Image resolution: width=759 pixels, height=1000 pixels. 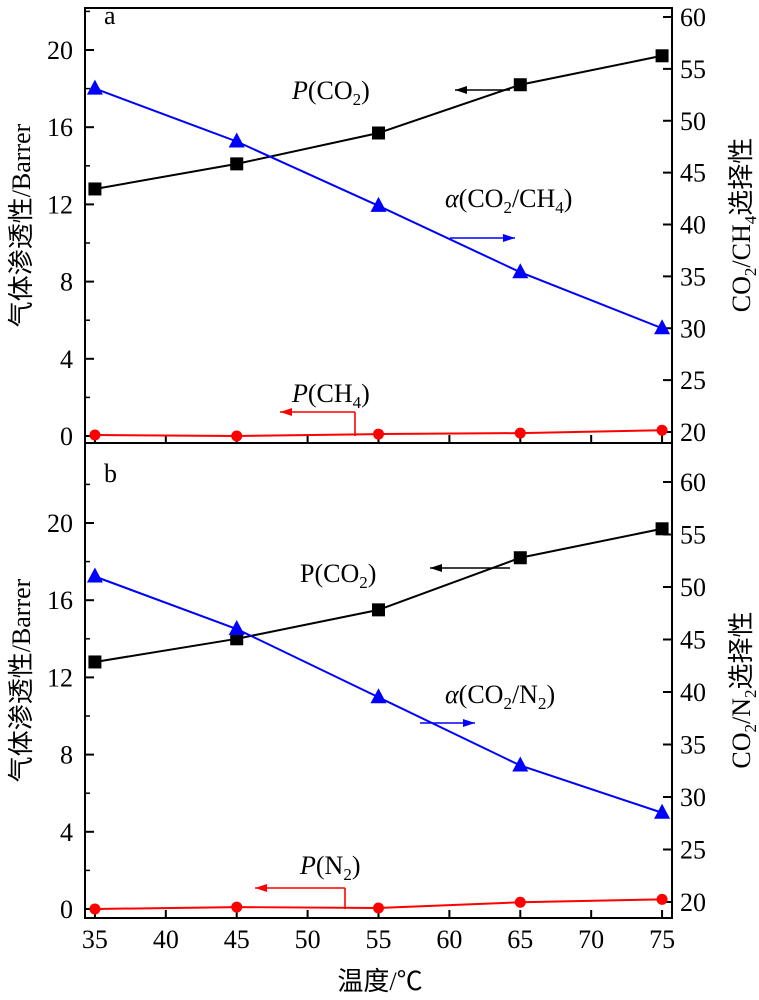 What do you see at coordinates (330, 867) in the screenshot?
I see `annotation-pn2: P(N2)` at bounding box center [330, 867].